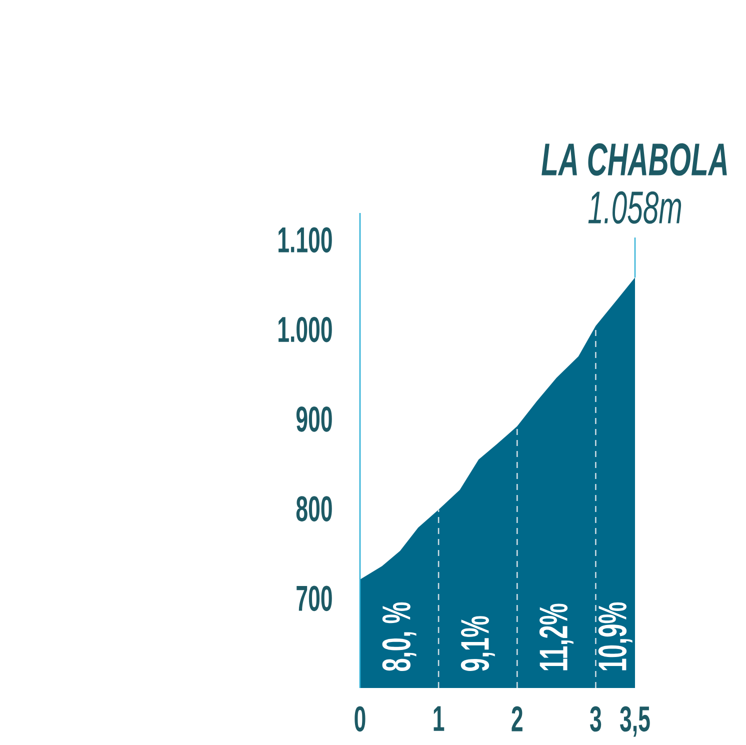 The image size is (746, 745). What do you see at coordinates (305, 240) in the screenshot?
I see `y-tick-label: 1.100` at bounding box center [305, 240].